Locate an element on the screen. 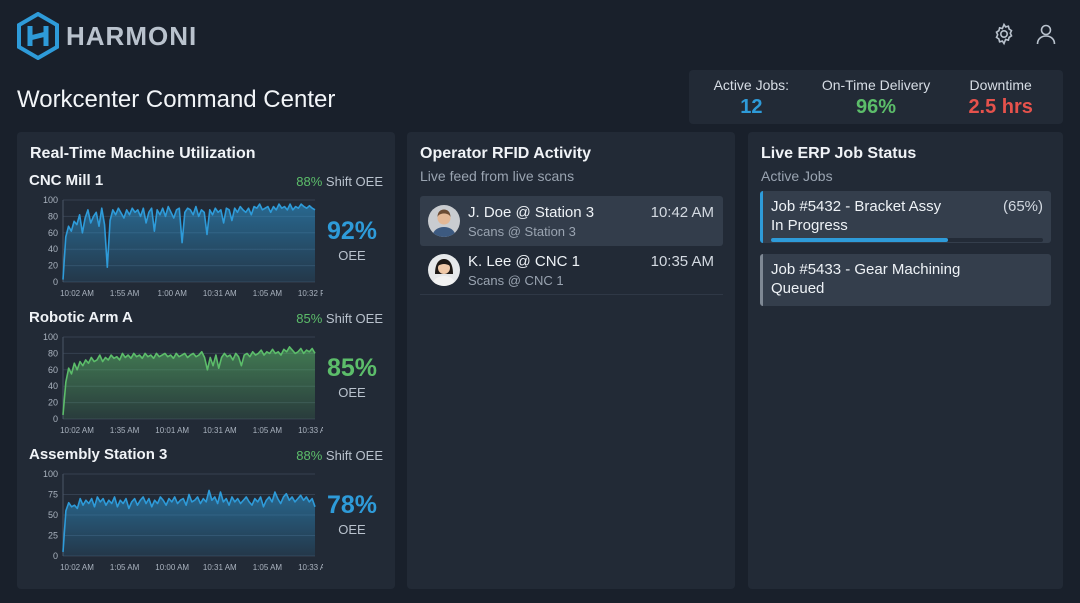  x-tick-label: 1:55 AM is located at coordinates (125, 293).